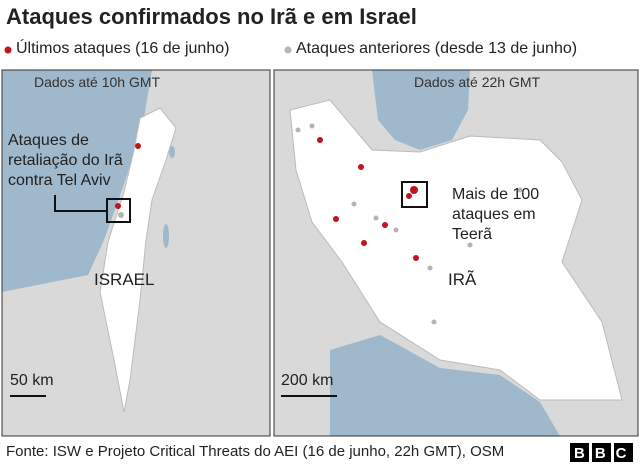 This screenshot has width=640, height=468. I want to click on sea, so click(77, 181).